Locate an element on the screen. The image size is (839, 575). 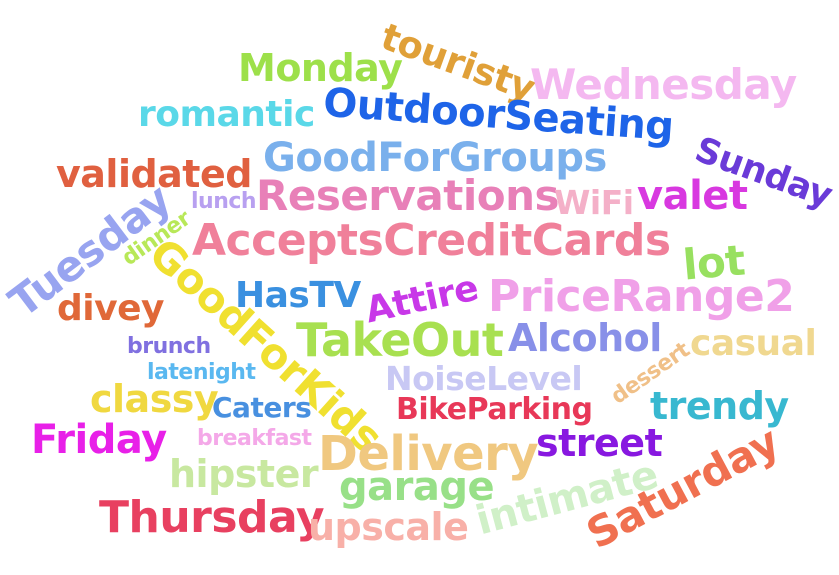
word-hipster: hipster is located at coordinates (244, 474).